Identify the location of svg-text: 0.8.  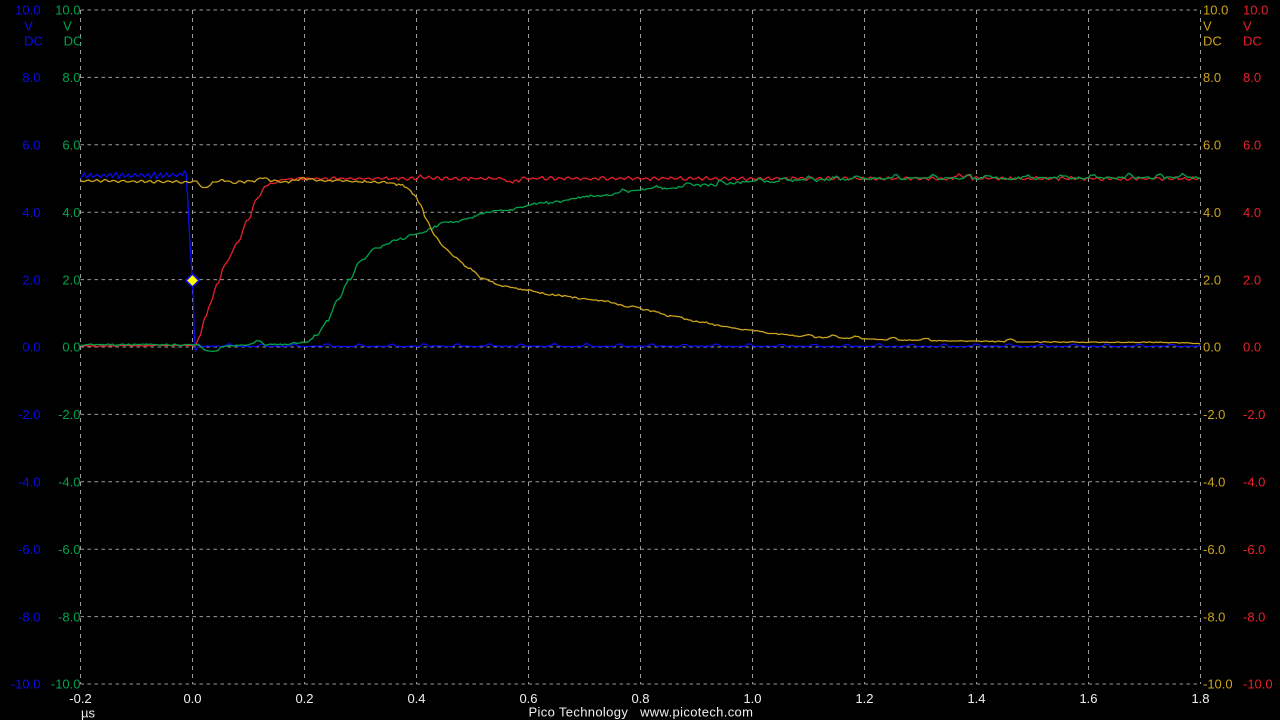
(640, 698).